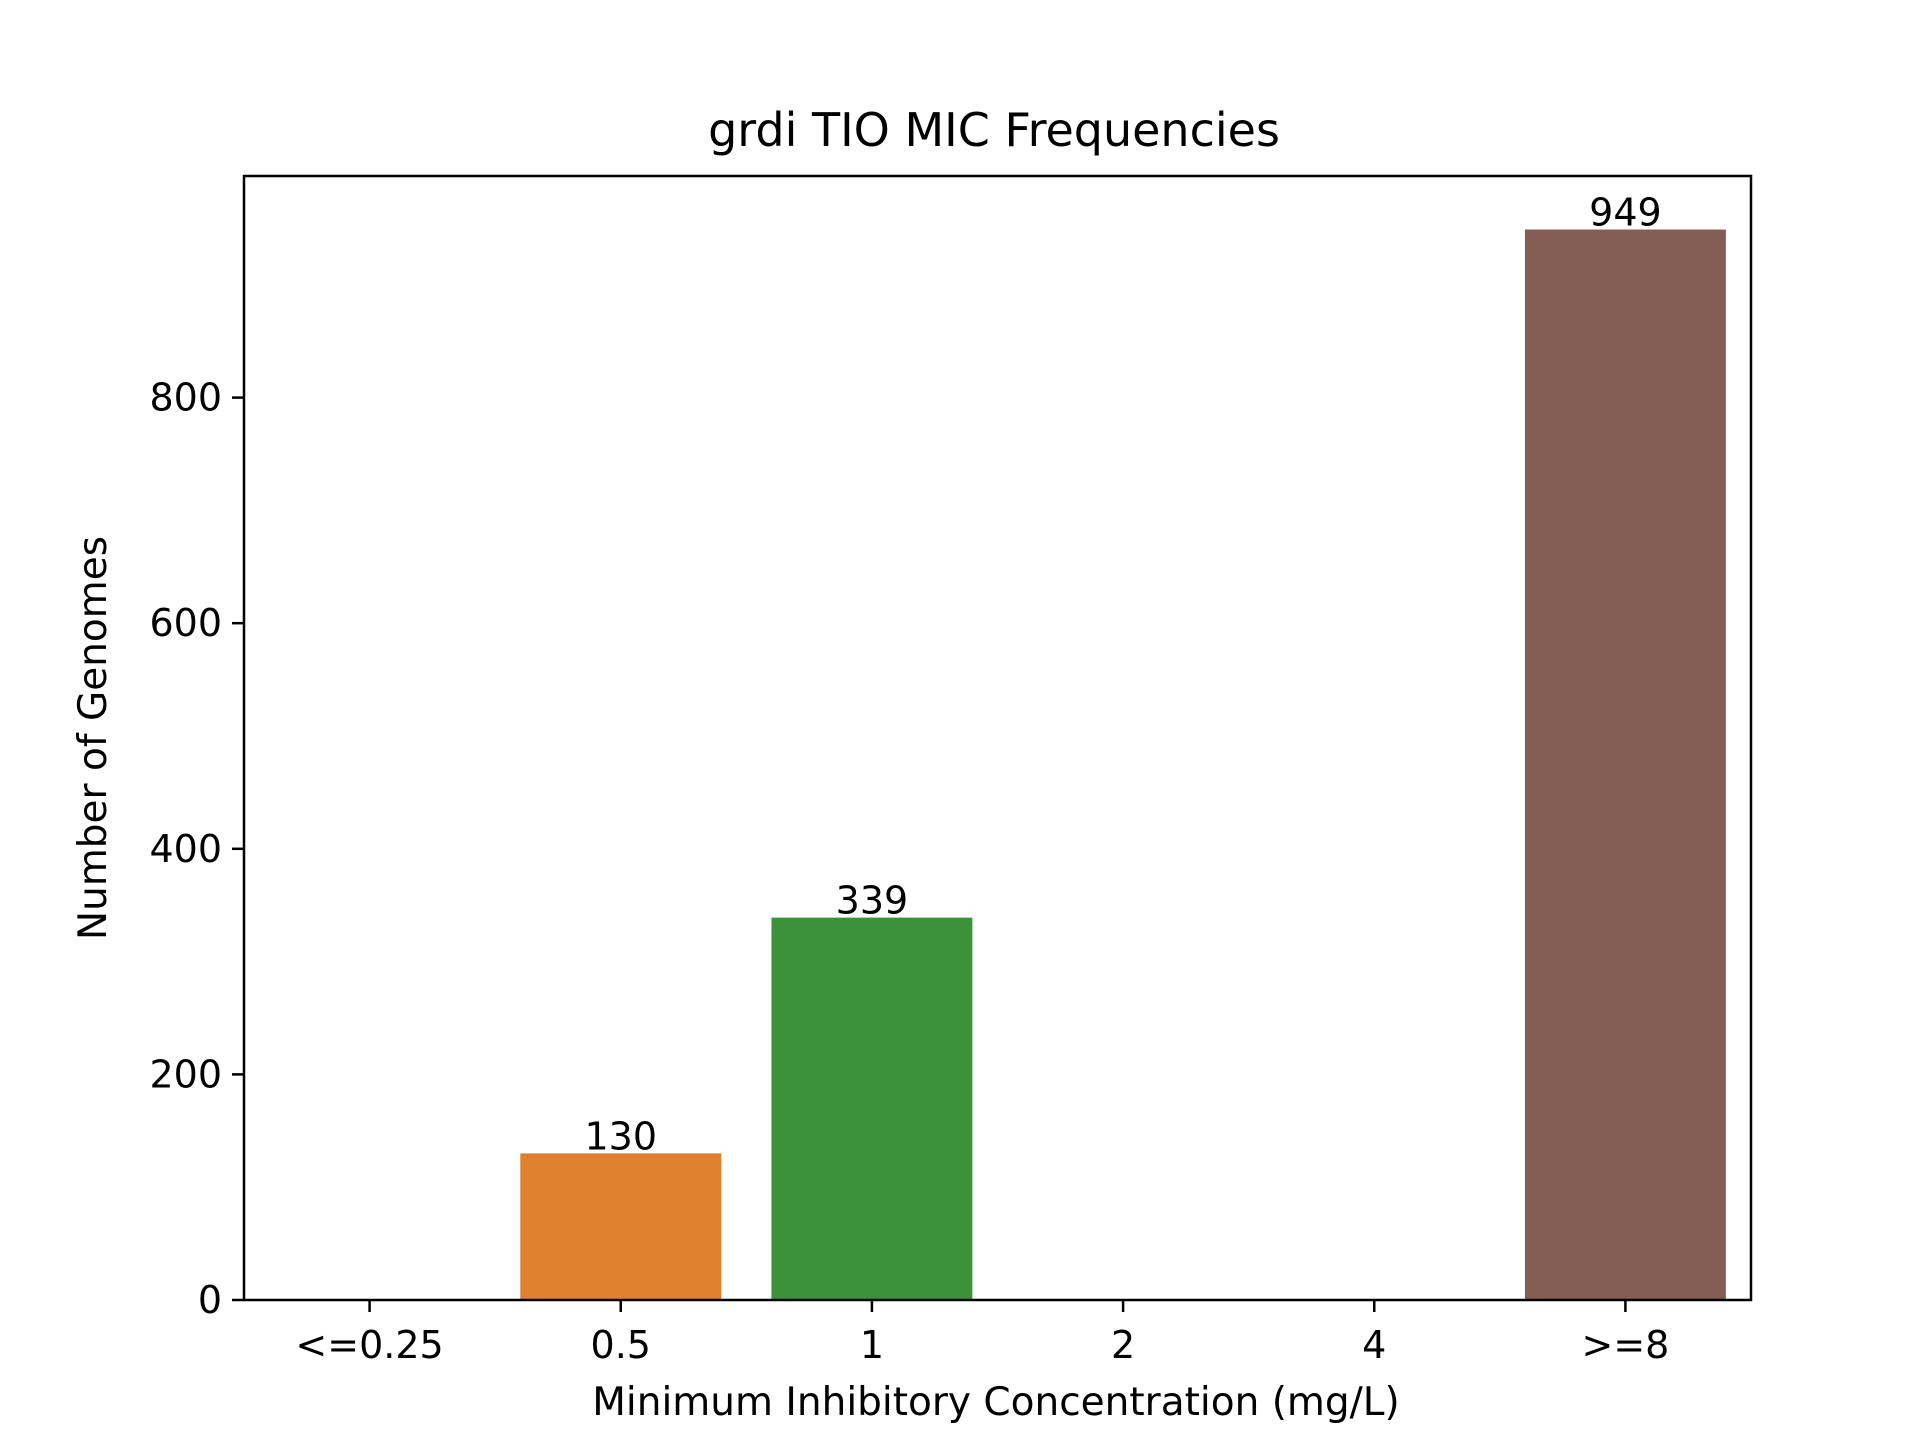 The width and height of the screenshot is (1920, 1440). I want to click on x-tick-label-3: 2, so click(1123, 1345).